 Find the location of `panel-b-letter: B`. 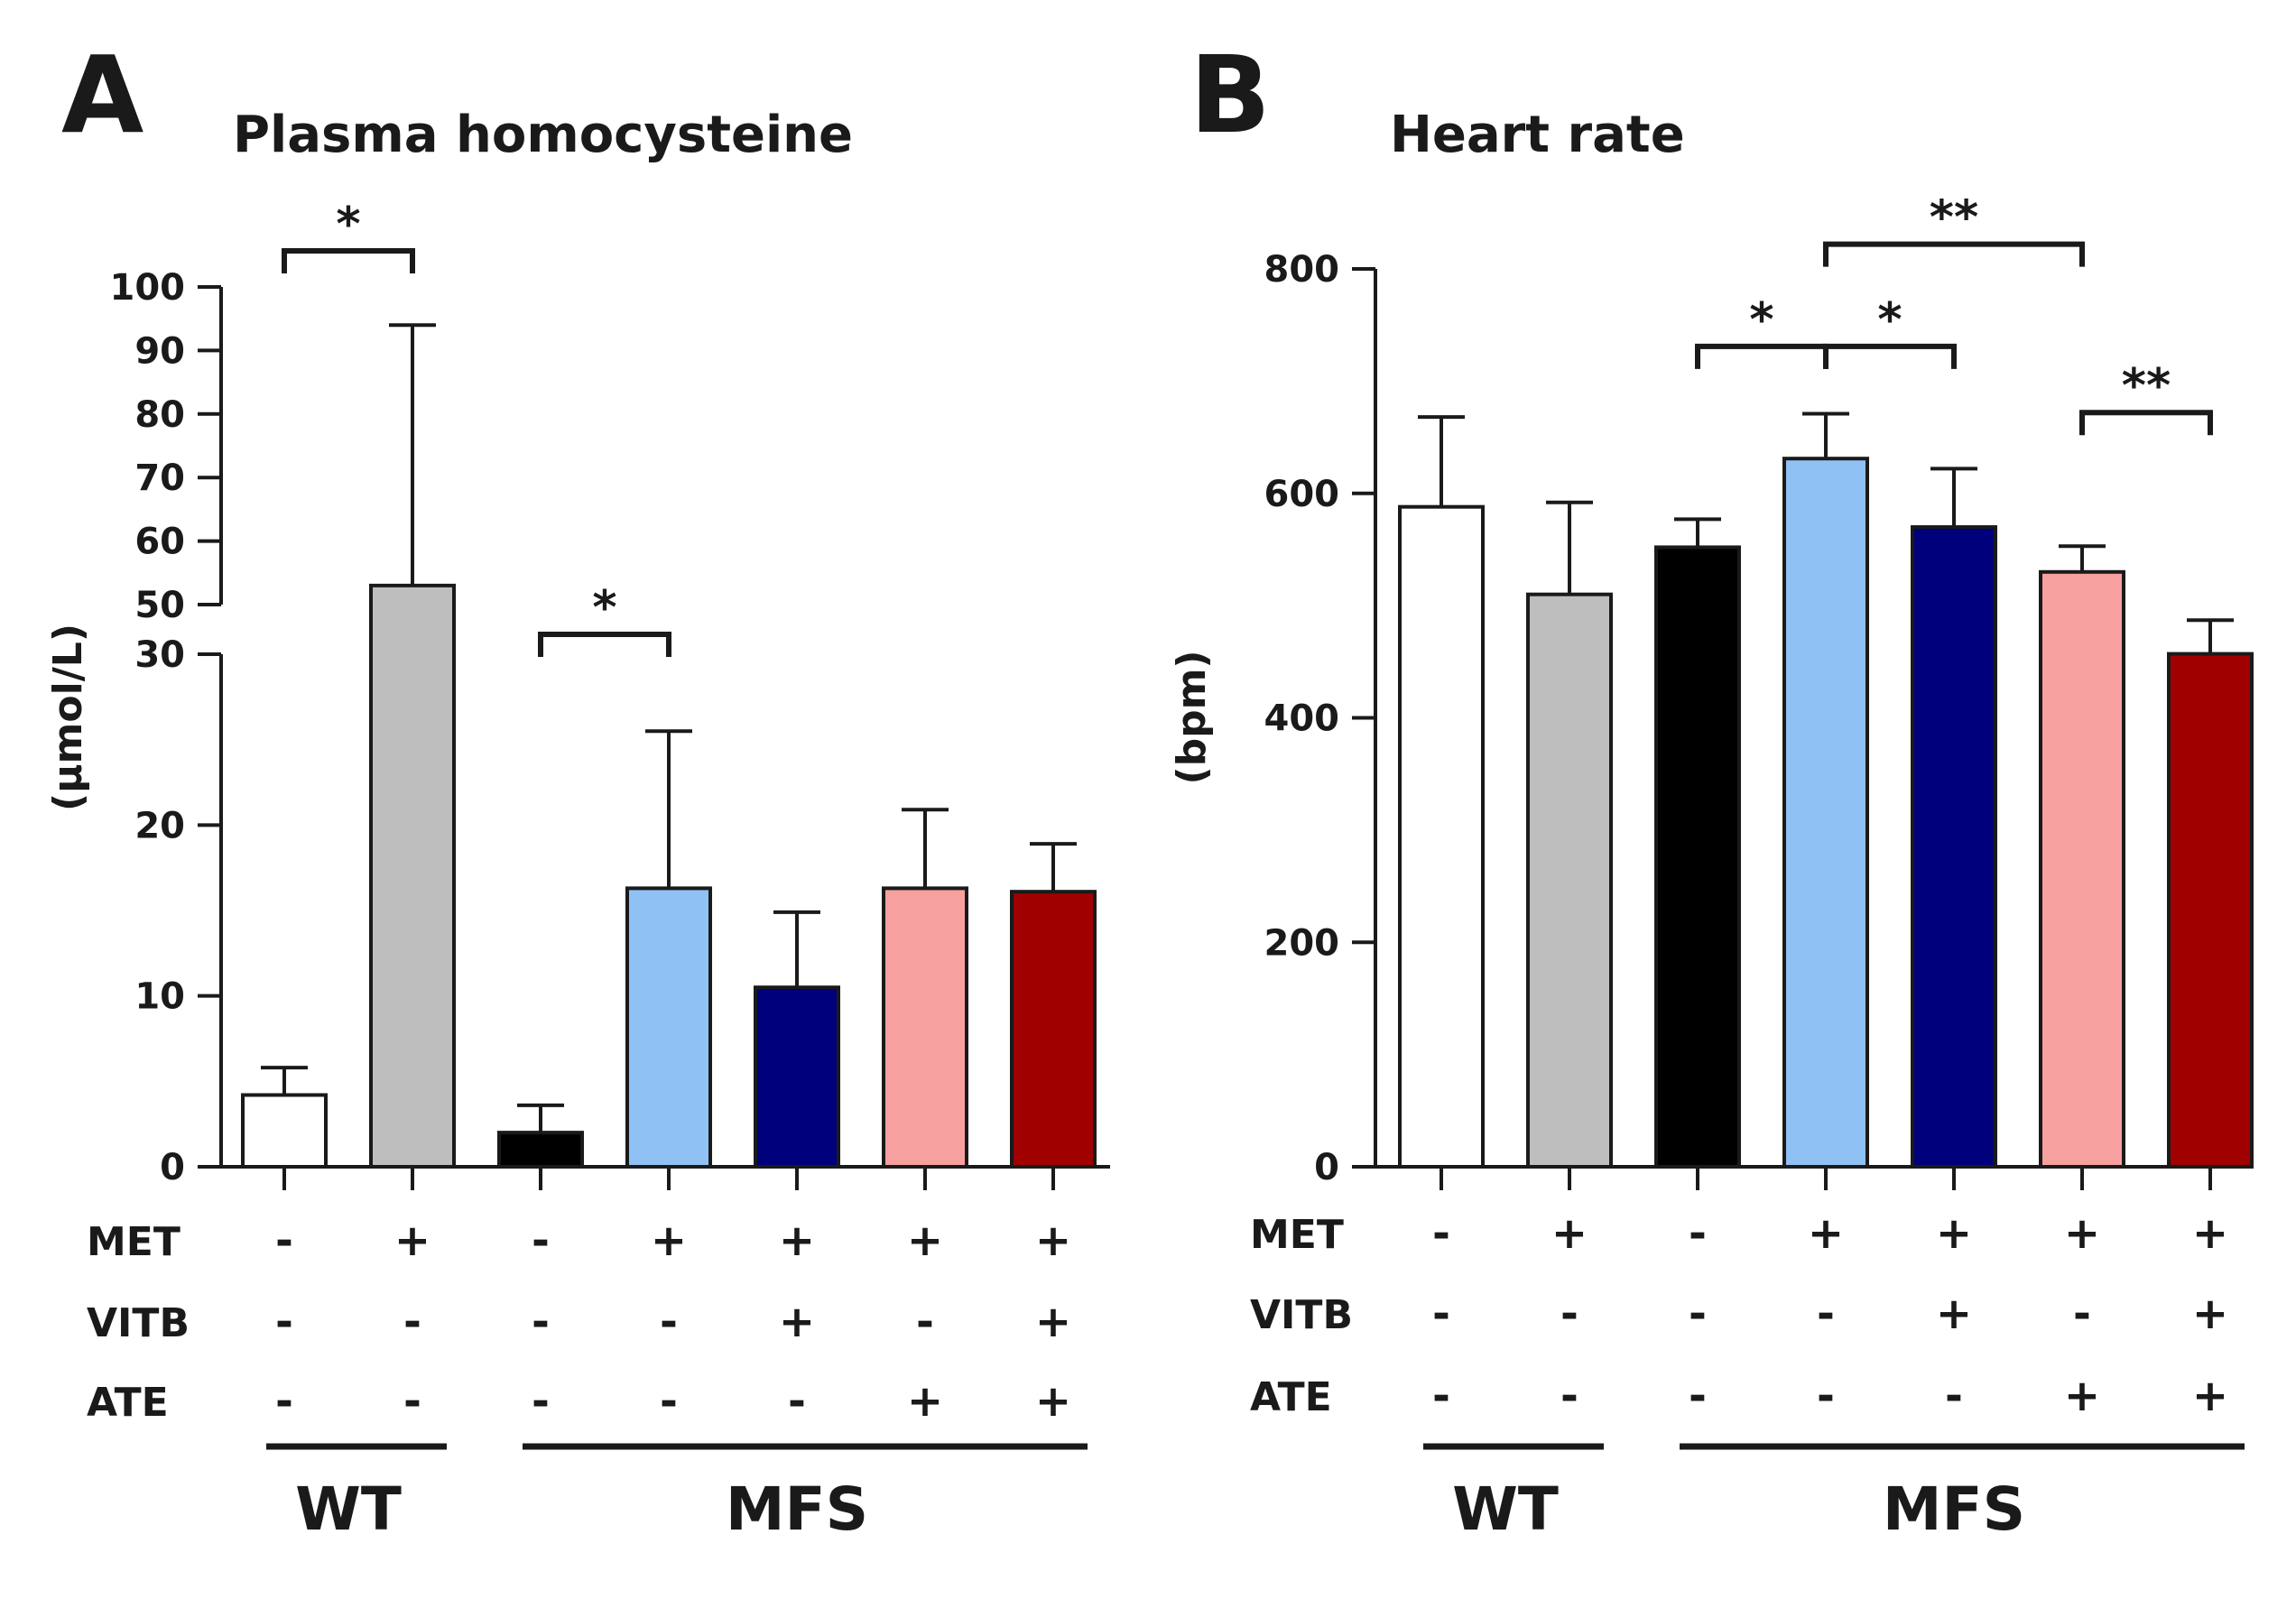

panel-b-letter: B is located at coordinates (1230, 94).